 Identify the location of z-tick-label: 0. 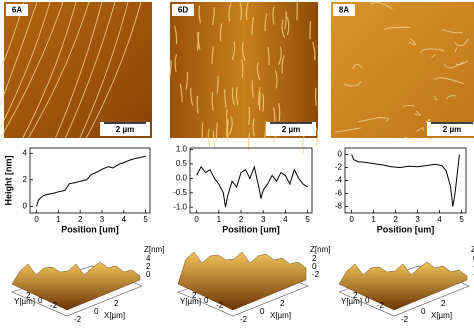
(148, 274).